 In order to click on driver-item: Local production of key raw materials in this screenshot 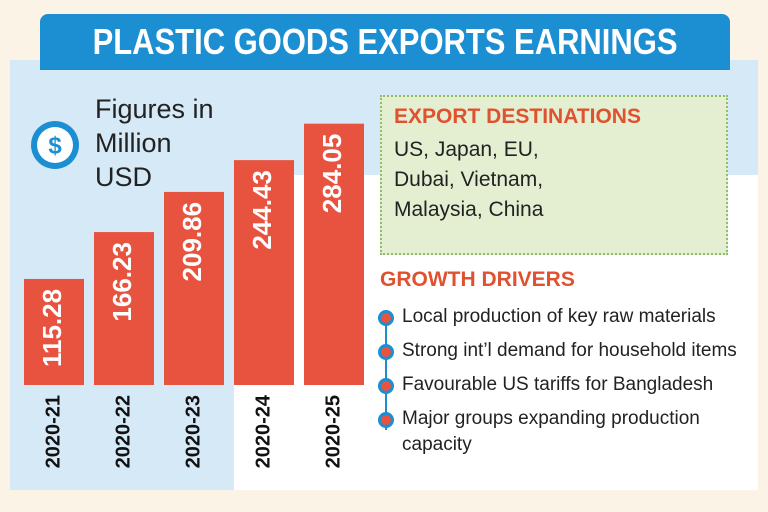, I will do `click(558, 317)`.